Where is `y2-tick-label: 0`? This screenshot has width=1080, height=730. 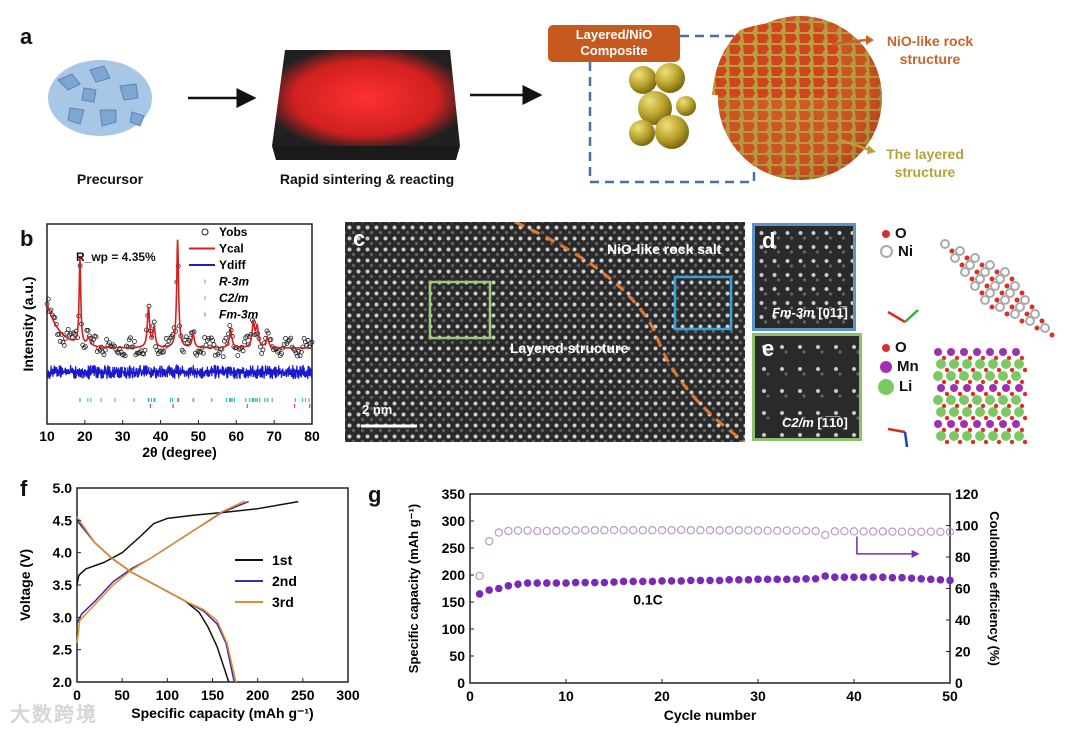
y2-tick-label: 0 is located at coordinates (959, 683).